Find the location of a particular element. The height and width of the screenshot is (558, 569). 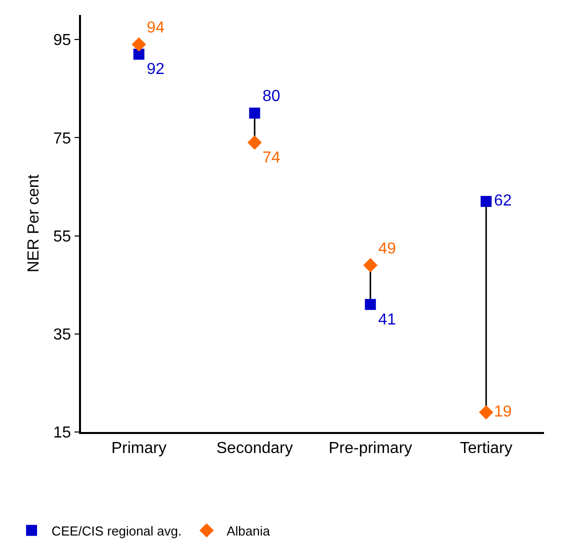

data-label: 74 is located at coordinates (271, 157).